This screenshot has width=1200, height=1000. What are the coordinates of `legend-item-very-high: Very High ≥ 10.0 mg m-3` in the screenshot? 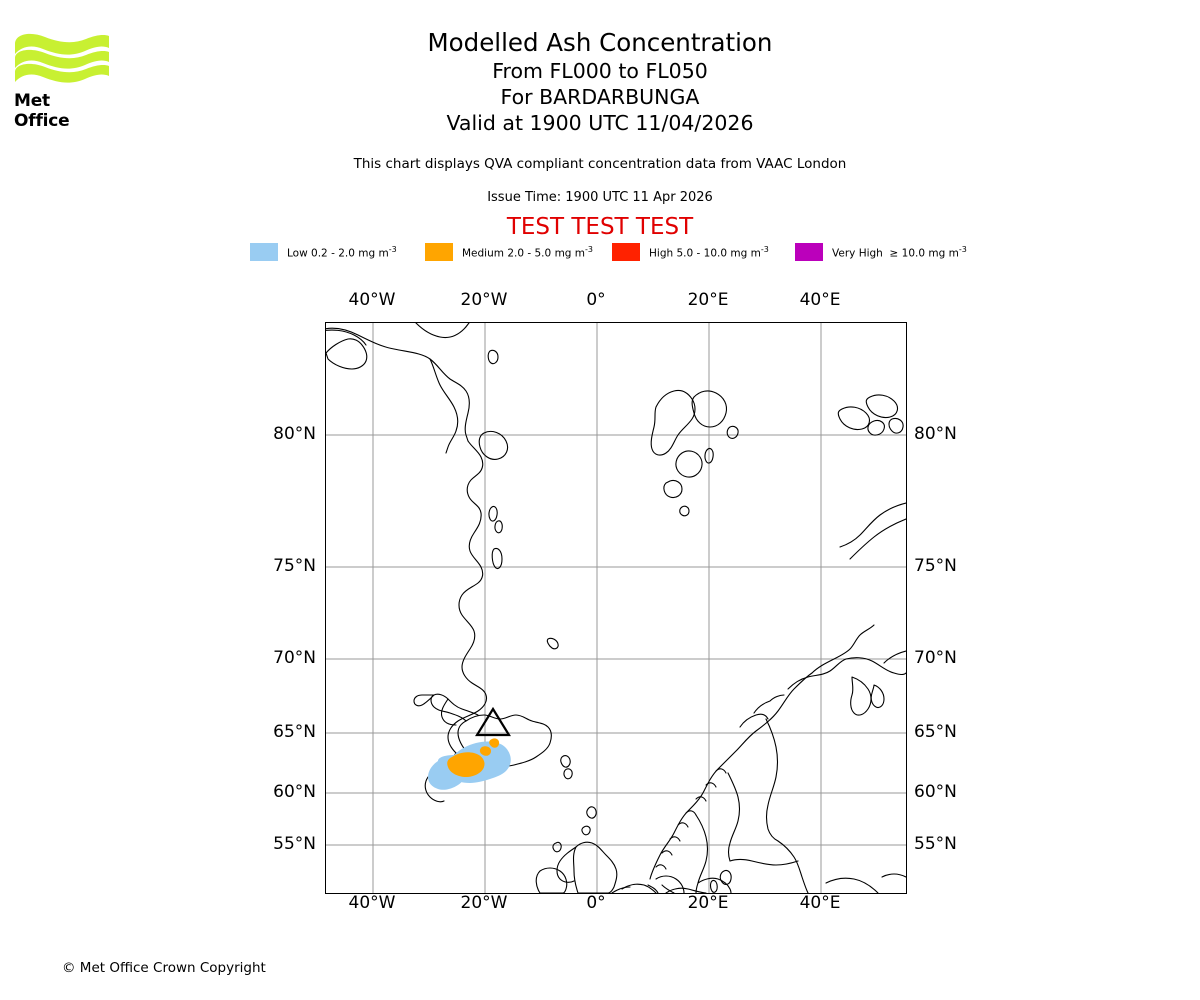 It's located at (881, 252).